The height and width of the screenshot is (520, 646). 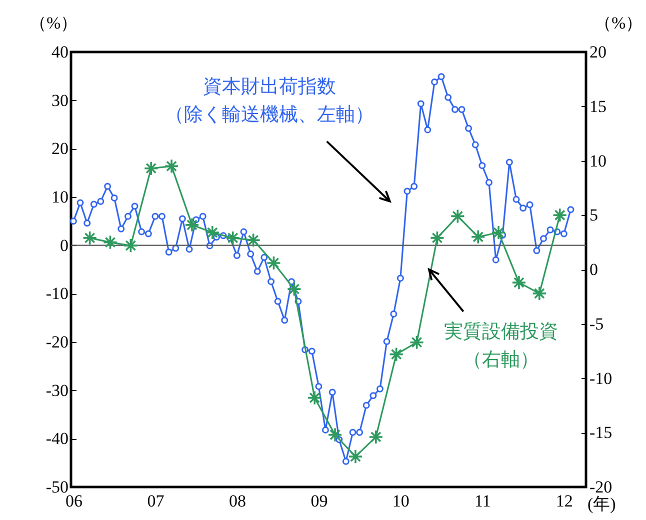 What do you see at coordinates (60, 100) in the screenshot?
I see `y-tick-label: 30` at bounding box center [60, 100].